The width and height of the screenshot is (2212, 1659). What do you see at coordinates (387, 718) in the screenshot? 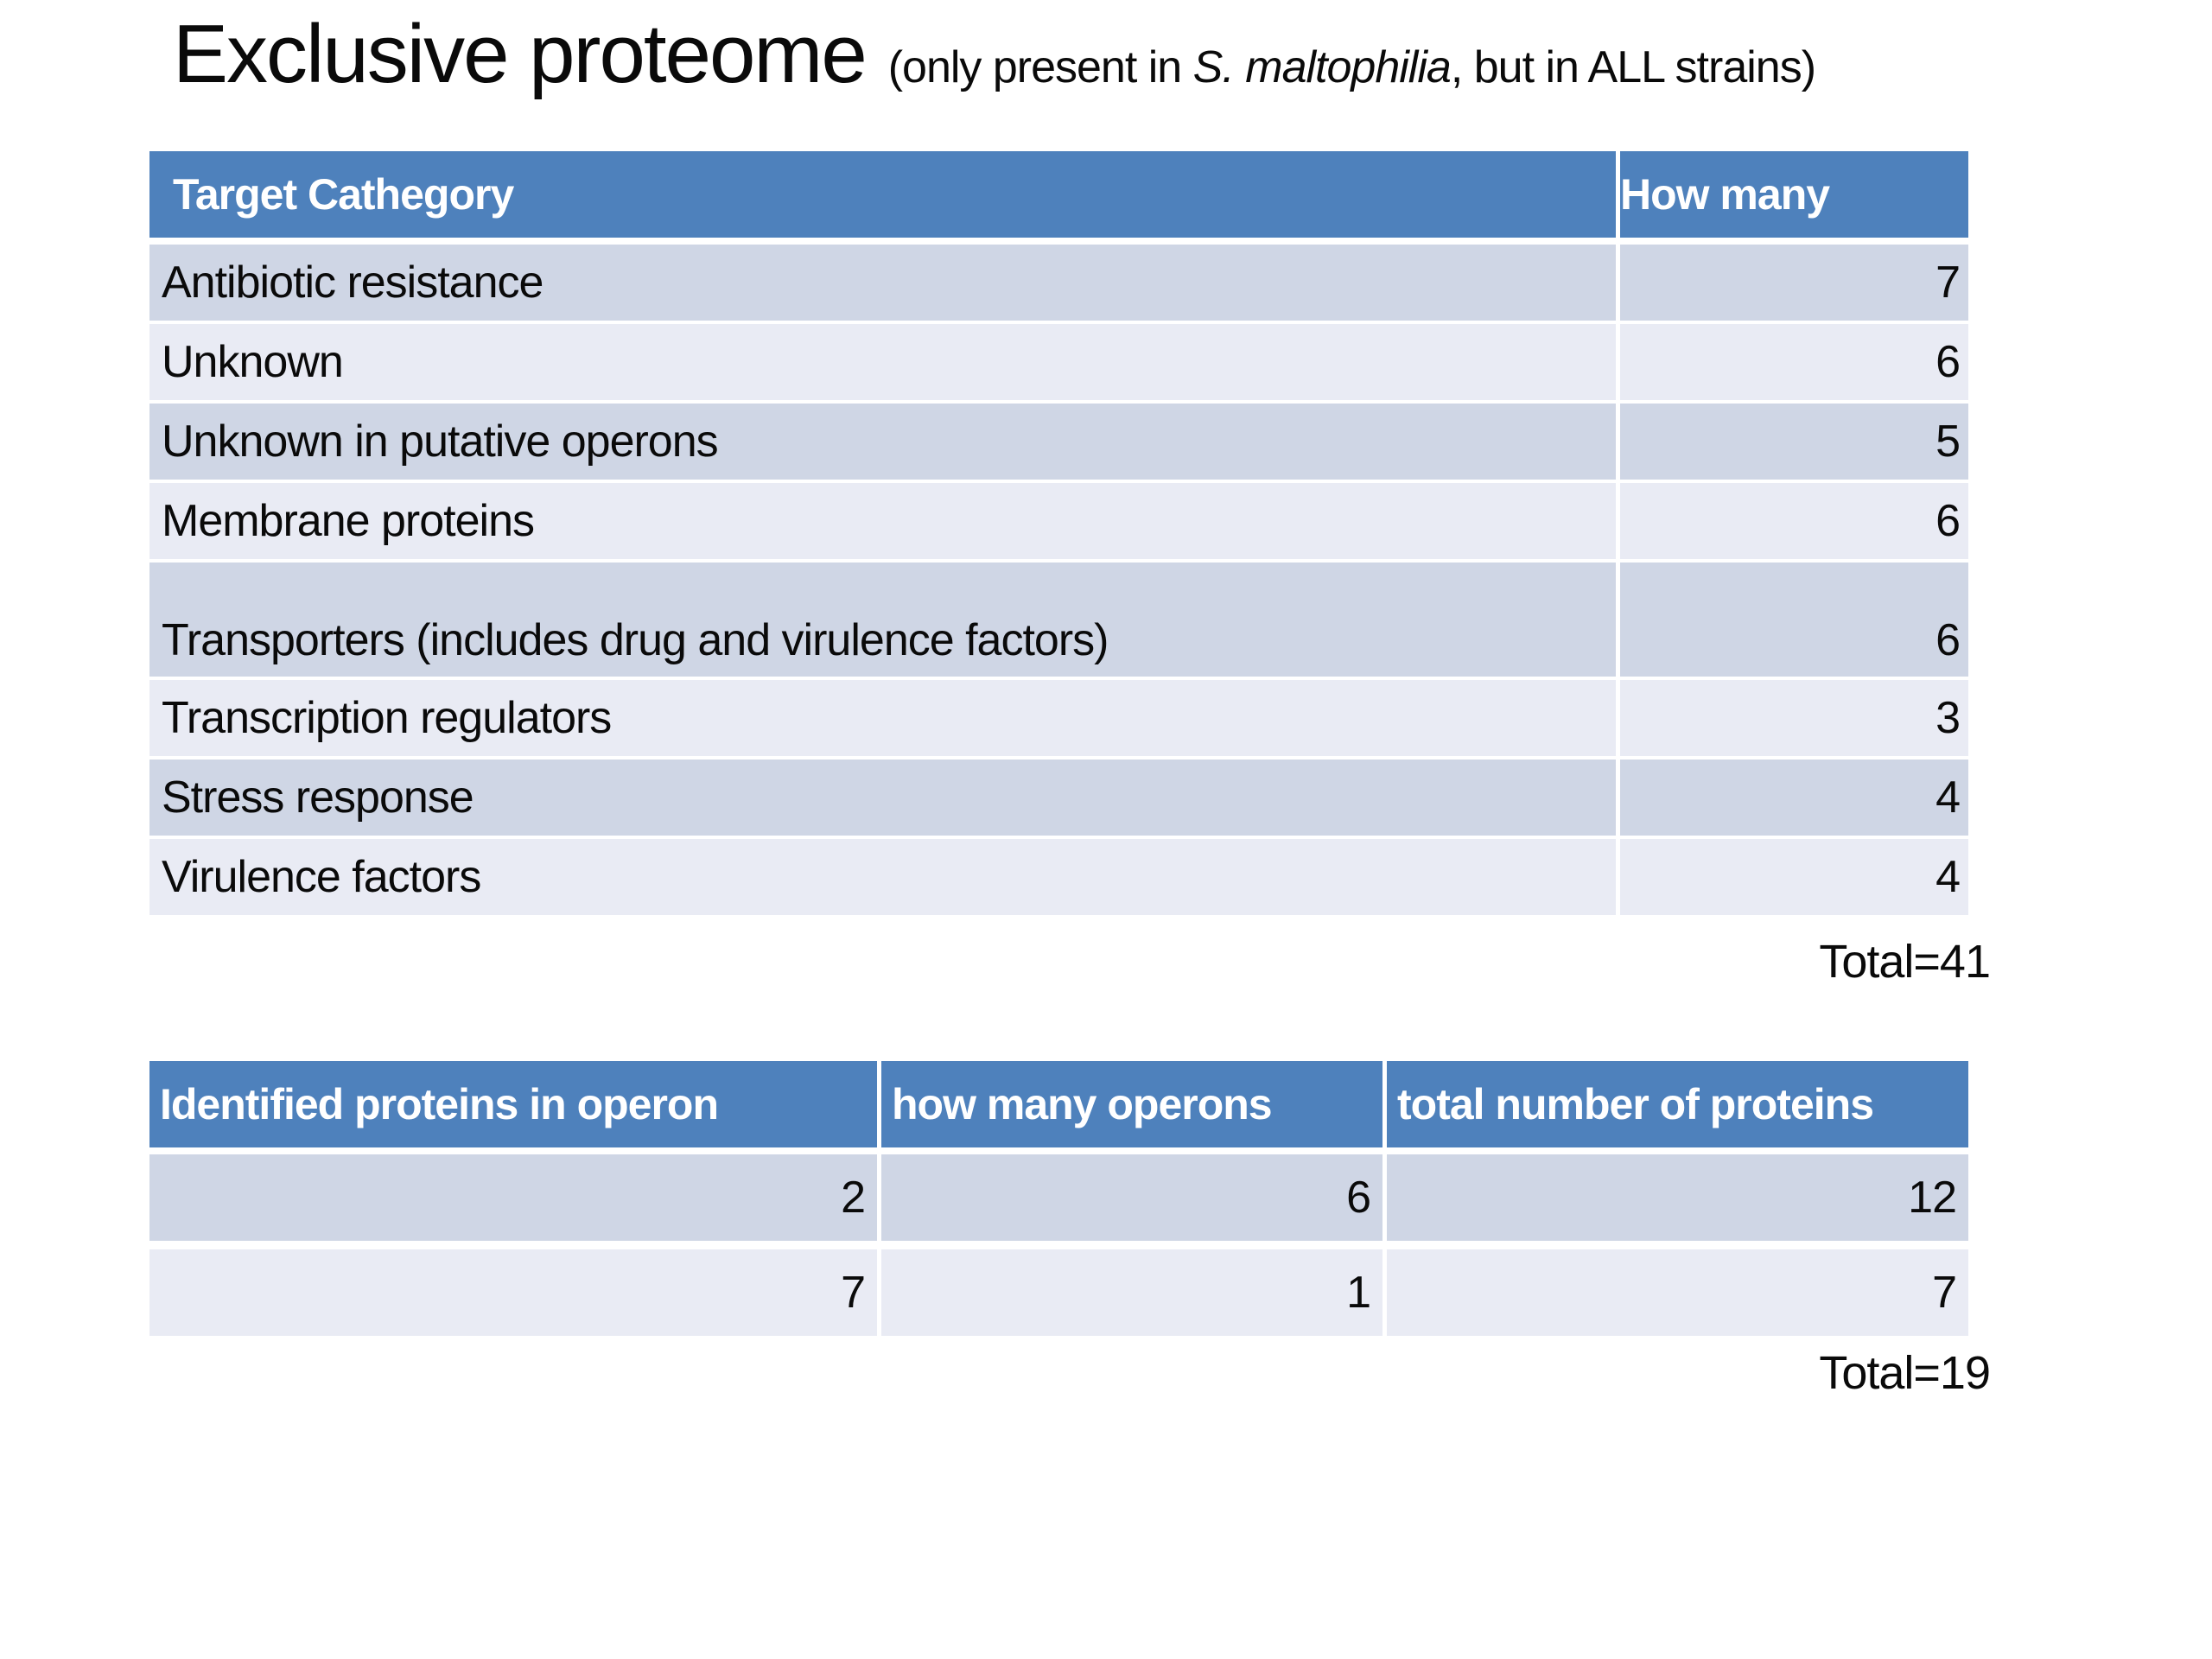
I see `row-label: Transcription regulators` at bounding box center [387, 718].